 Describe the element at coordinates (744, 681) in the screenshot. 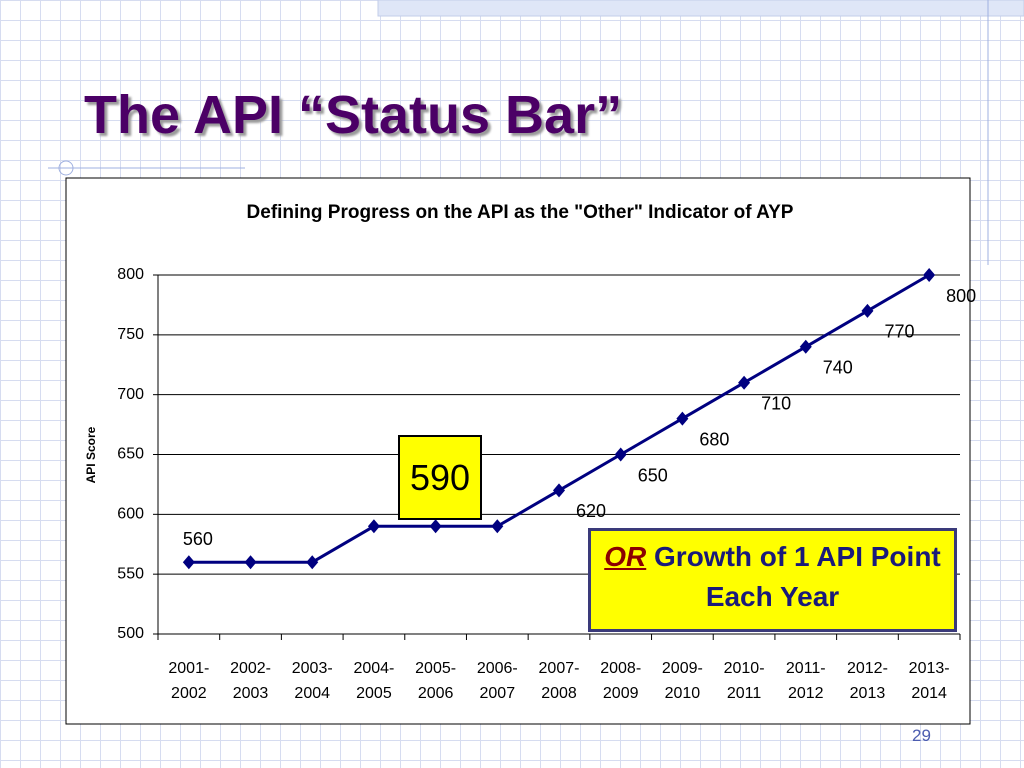

I see `x-tick-label: 2010-2011` at that location.